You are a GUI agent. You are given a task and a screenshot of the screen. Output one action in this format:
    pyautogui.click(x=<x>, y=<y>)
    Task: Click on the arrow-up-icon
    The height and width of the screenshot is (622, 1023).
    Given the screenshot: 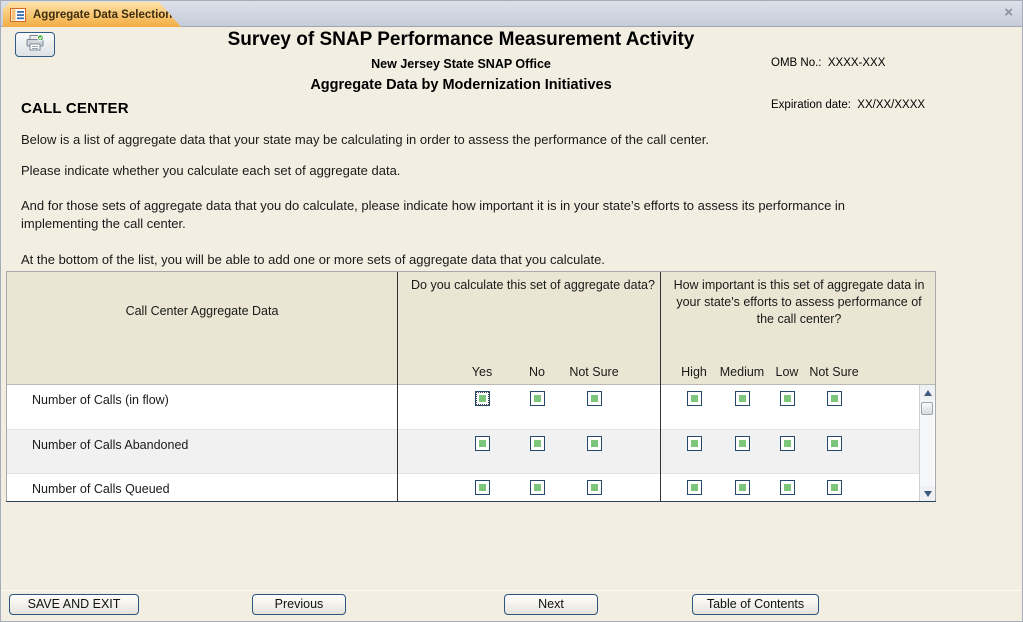 What is the action you would take?
    pyautogui.click(x=927, y=392)
    